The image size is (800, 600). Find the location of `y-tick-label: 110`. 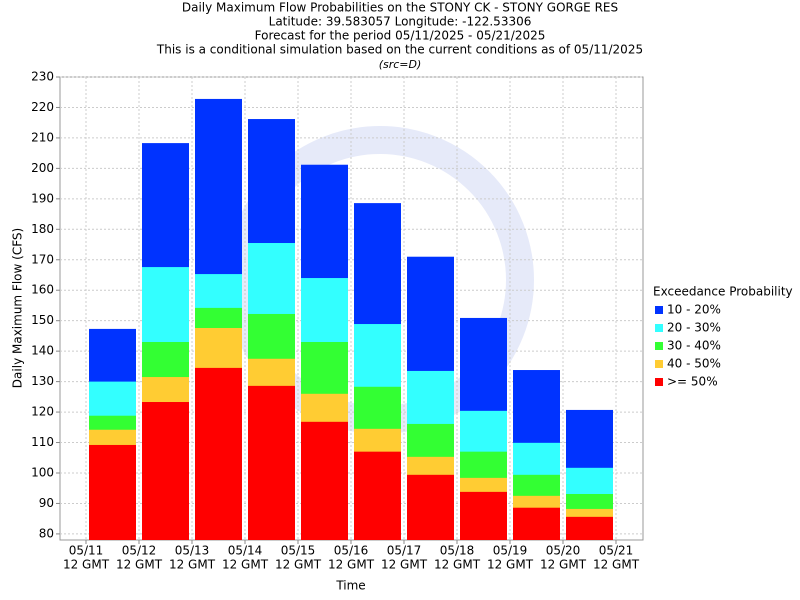

y-tick-label: 110 is located at coordinates (42, 442).